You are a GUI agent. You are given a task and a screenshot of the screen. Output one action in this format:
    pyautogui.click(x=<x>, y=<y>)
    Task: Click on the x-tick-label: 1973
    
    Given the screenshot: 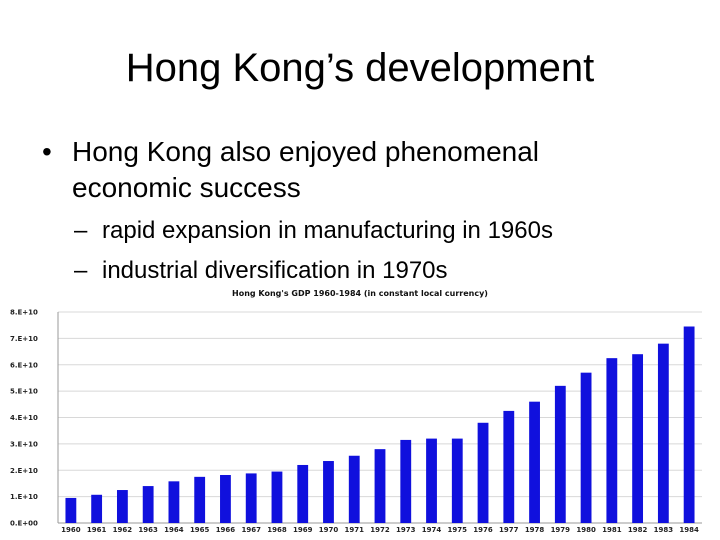 What is the action you would take?
    pyautogui.click(x=406, y=530)
    